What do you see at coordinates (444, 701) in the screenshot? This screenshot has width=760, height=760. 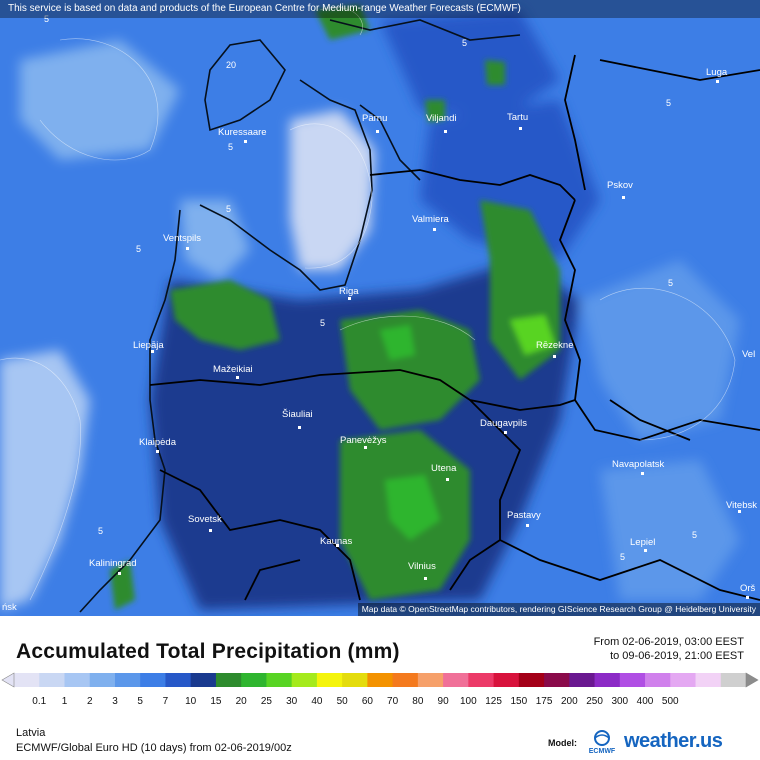 I see `scale-label: 90` at bounding box center [444, 701].